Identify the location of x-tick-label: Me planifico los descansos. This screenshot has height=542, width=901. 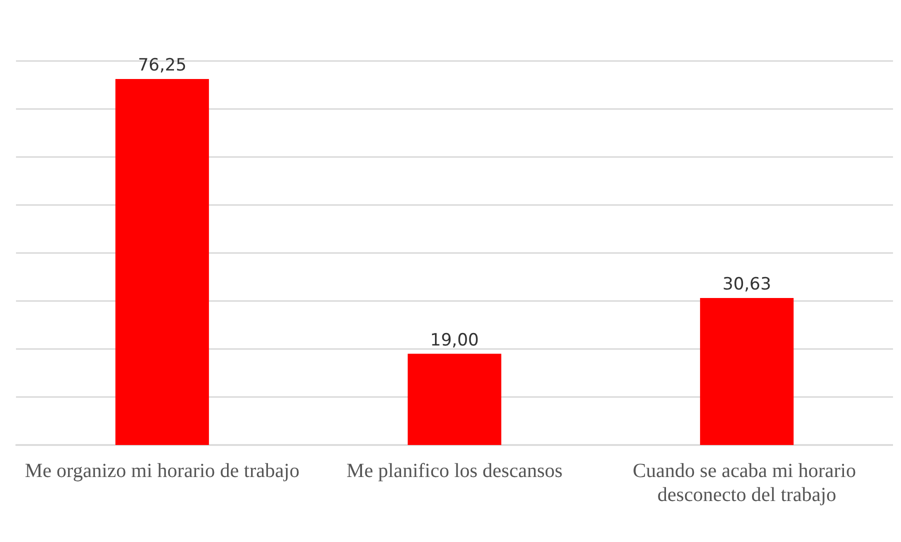
(454, 471).